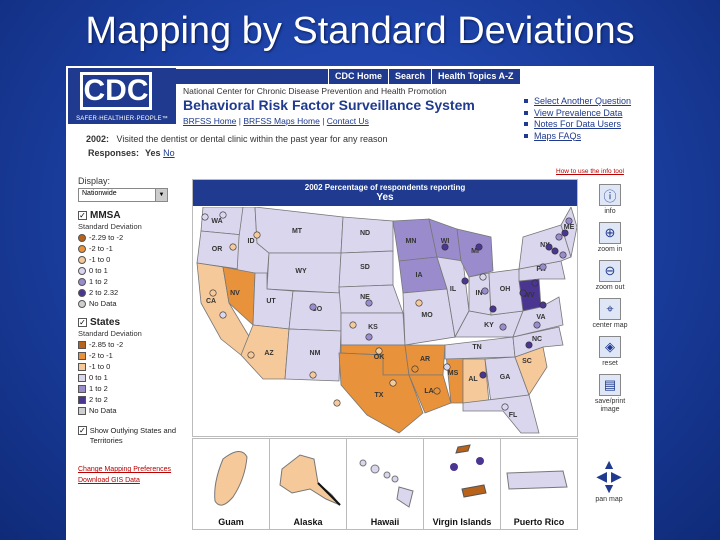  Describe the element at coordinates (610, 271) in the screenshot. I see `zoom-out-icon: ⊖` at that location.